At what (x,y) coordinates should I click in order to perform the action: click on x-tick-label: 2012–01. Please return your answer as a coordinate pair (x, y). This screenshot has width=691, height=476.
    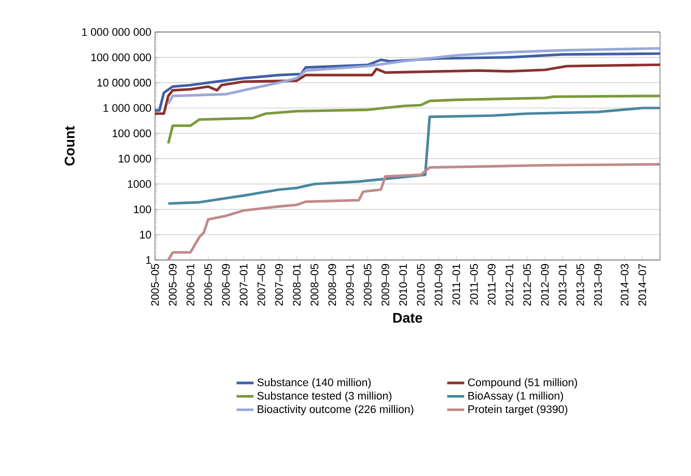
    Looking at the image, I should click on (510, 285).